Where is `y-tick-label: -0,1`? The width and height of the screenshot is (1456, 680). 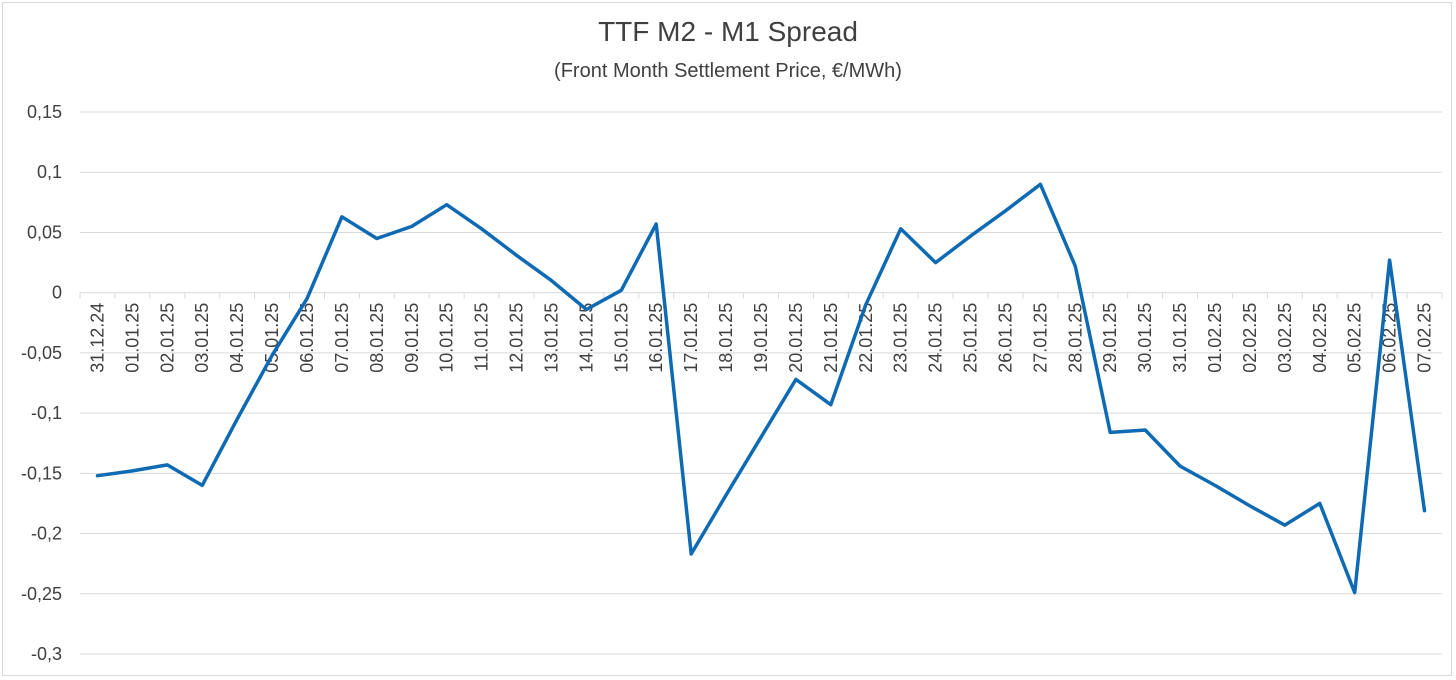
y-tick-label: -0,1 is located at coordinates (46, 413).